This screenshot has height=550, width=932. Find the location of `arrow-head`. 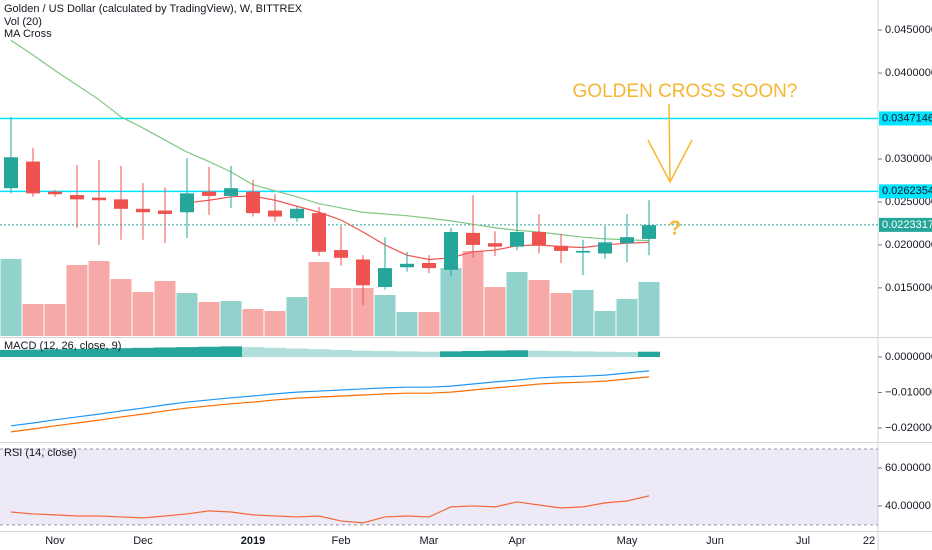

arrow-head is located at coordinates (670, 161).